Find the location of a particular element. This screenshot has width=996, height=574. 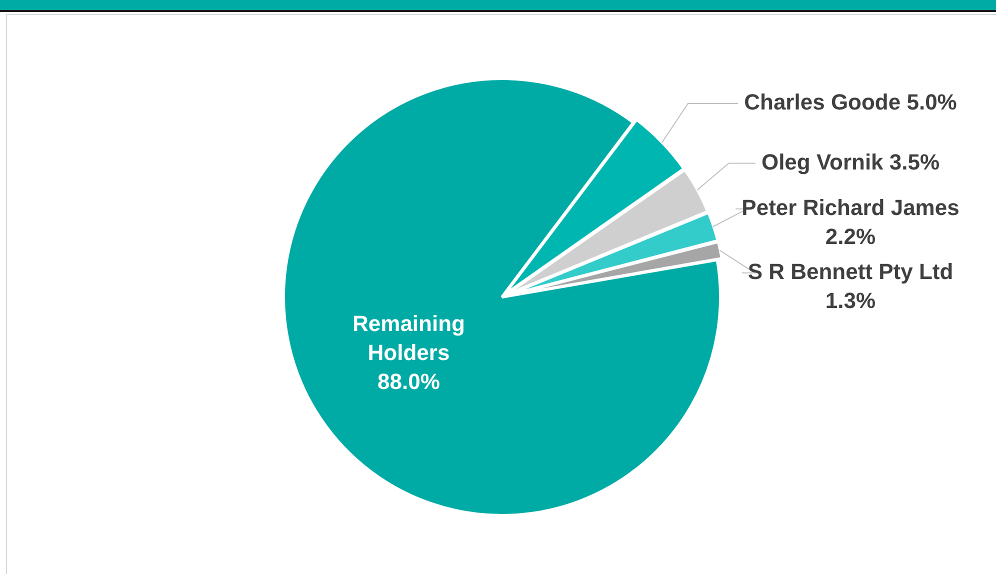

slice-label: Oleg Vornik 3.5% is located at coordinates (850, 161).